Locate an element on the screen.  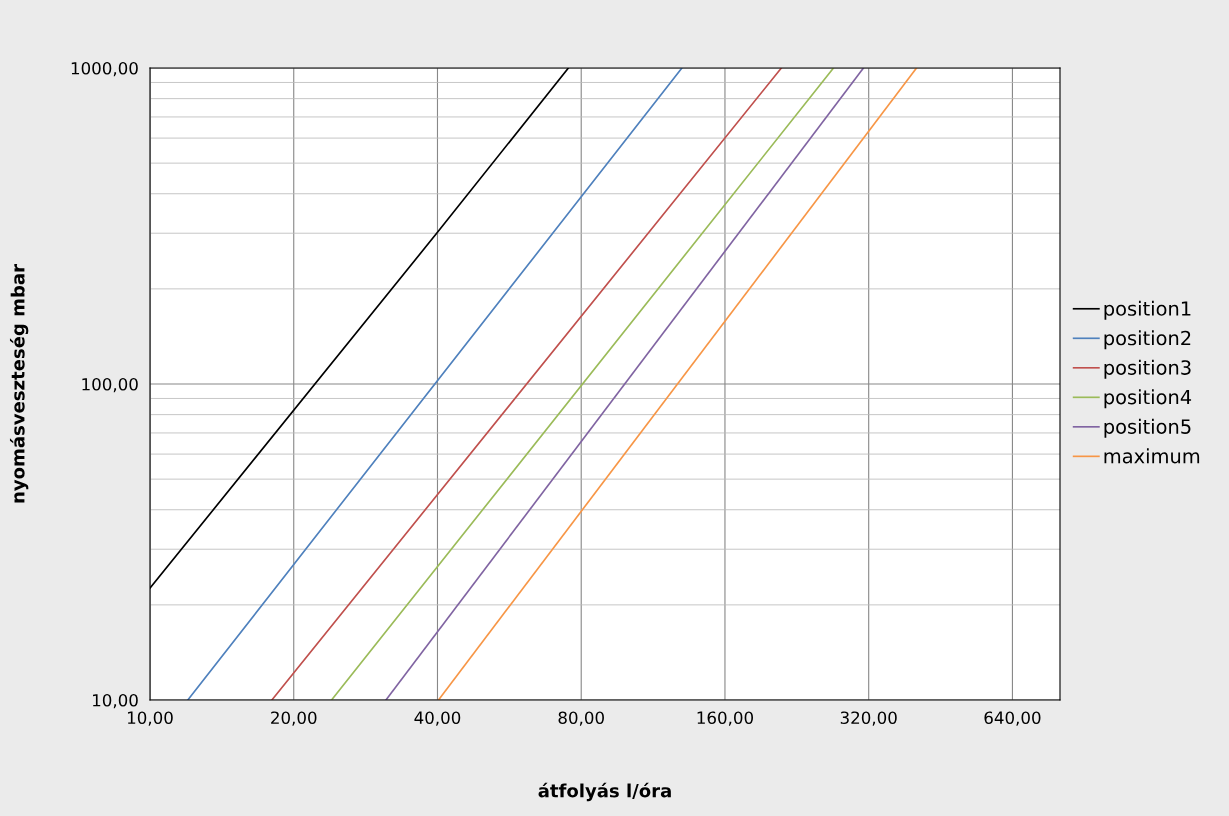
x-tick-label: 40,00 is located at coordinates (437, 718).